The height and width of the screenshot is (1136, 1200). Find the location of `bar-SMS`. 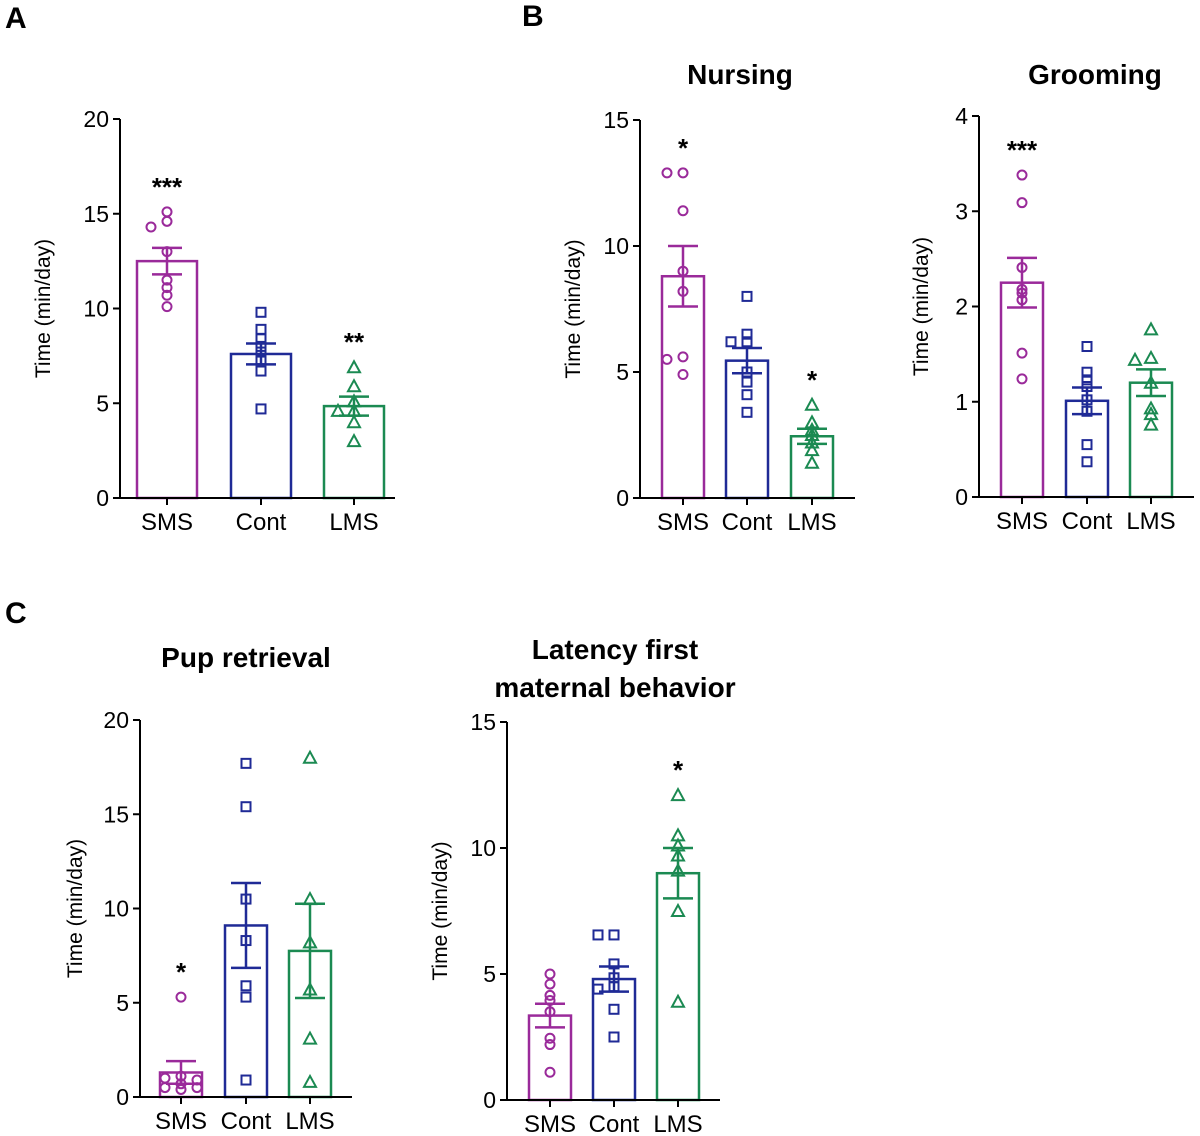

bar-SMS is located at coordinates (1022, 390).